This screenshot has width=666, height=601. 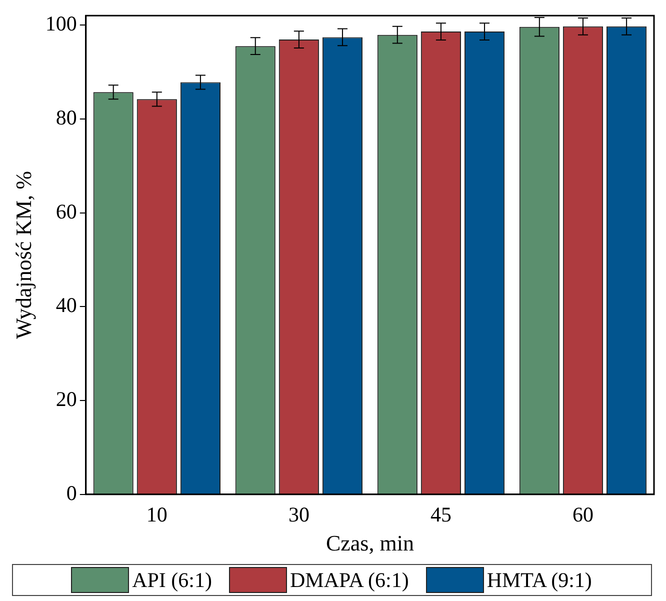 I want to click on legend-label: API (6:1), so click(x=172, y=580).